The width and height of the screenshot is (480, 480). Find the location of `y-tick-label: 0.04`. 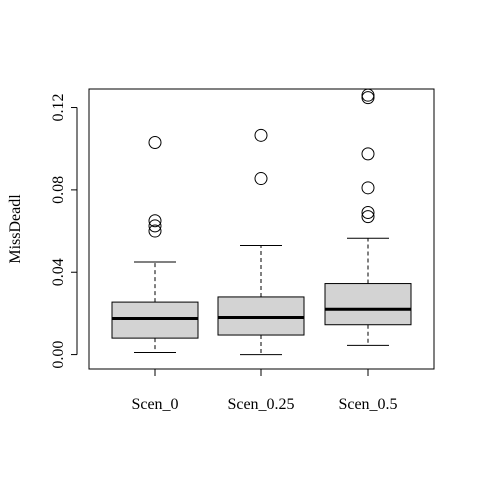

y-tick-label: 0.04 is located at coordinates (58, 272).